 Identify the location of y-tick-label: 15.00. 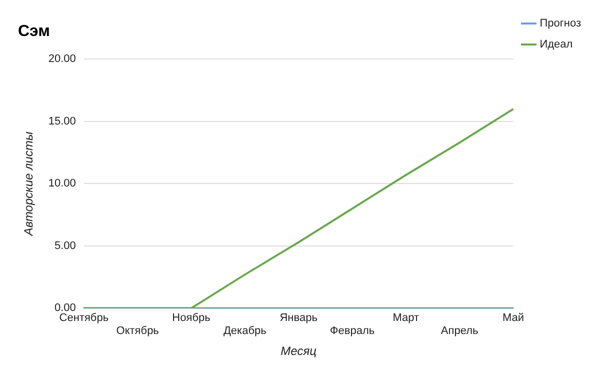
(62, 121).